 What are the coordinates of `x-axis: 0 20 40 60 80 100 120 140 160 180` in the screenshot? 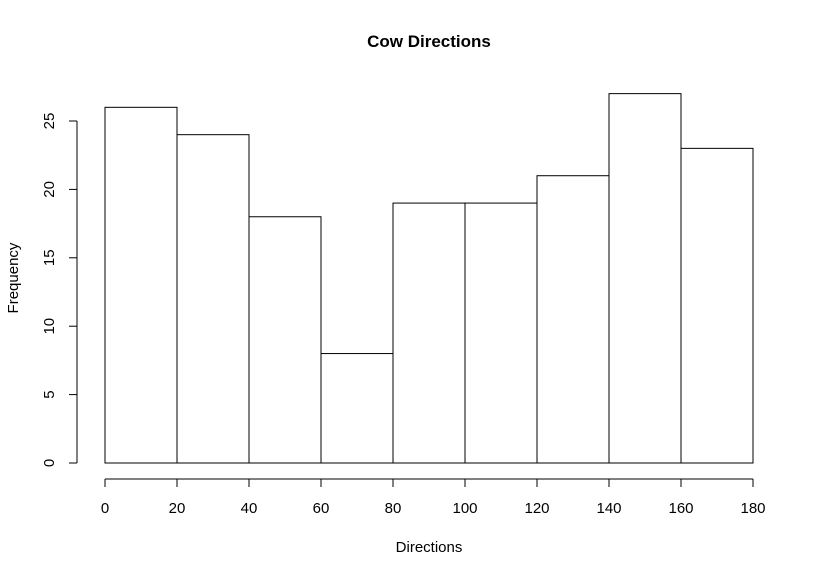 It's located at (433, 497).